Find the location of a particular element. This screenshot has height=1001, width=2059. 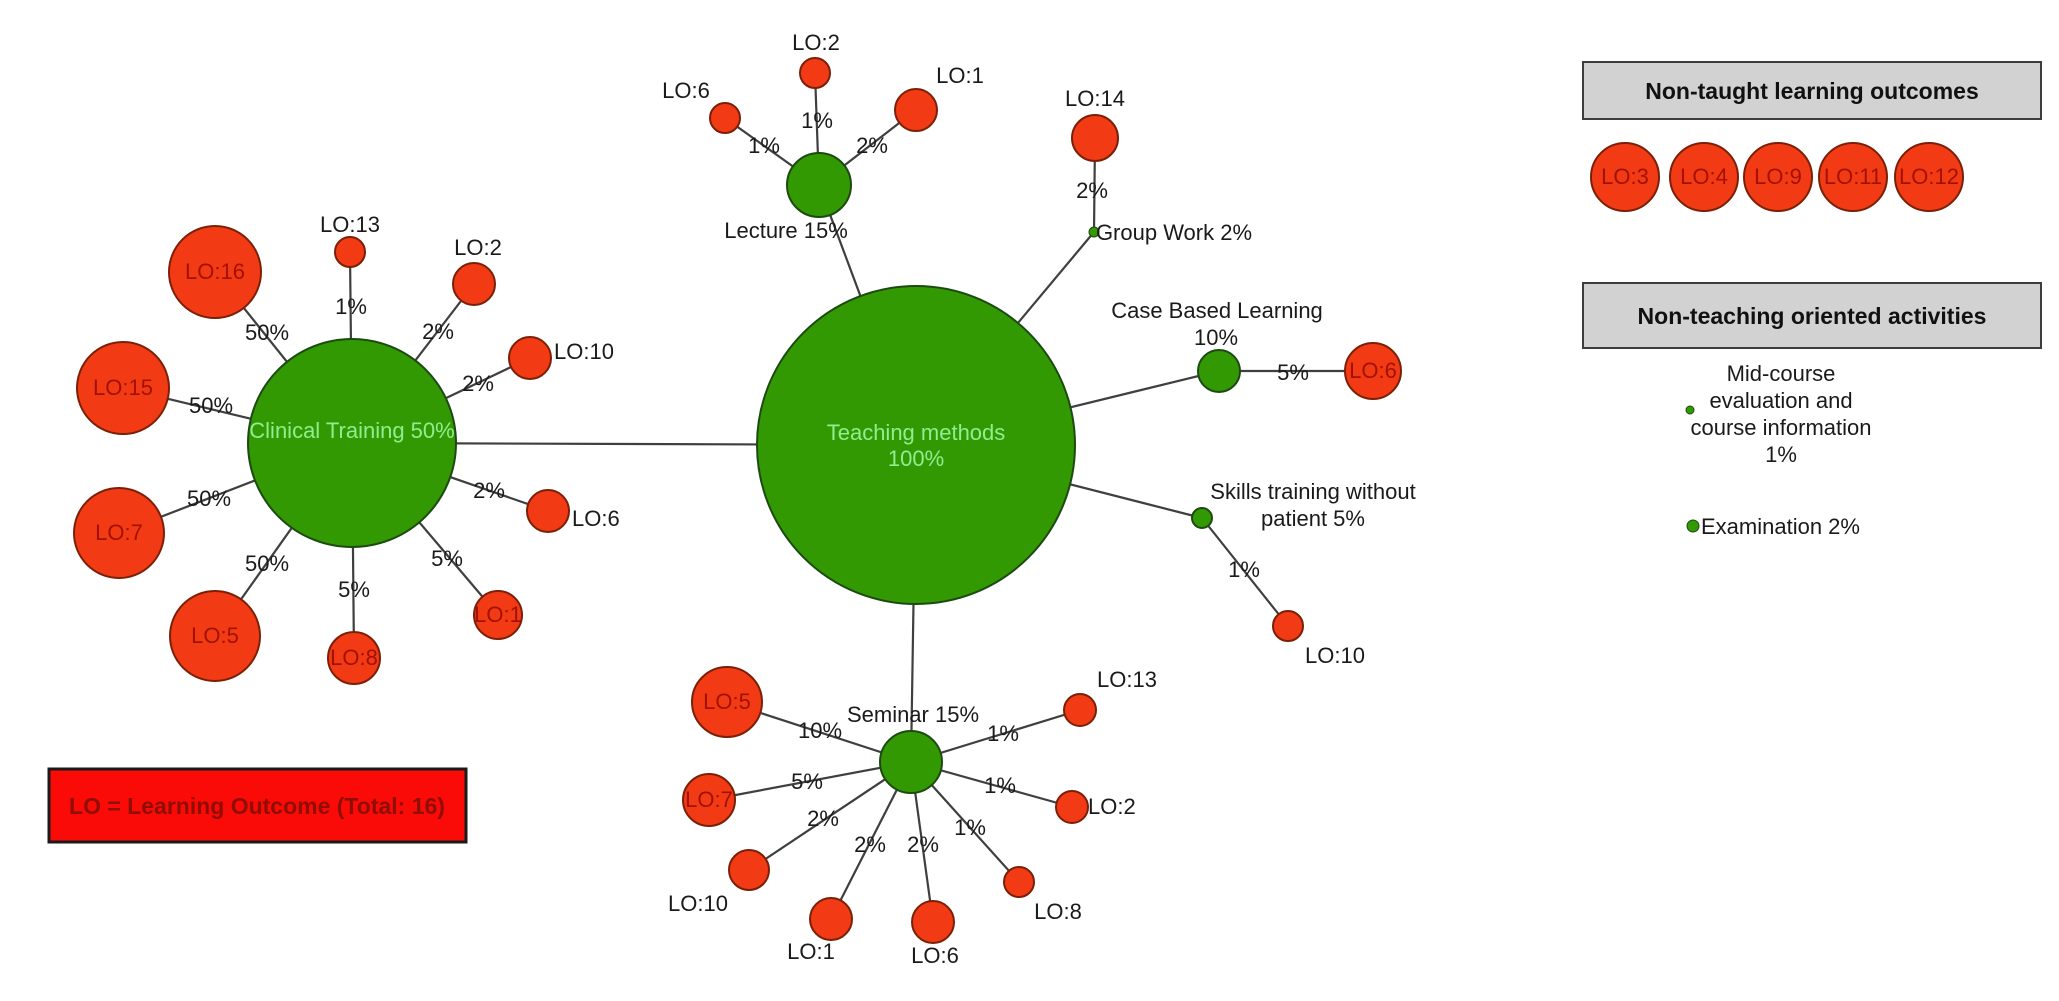

svg-text: LO:14 is located at coordinates (1095, 98).